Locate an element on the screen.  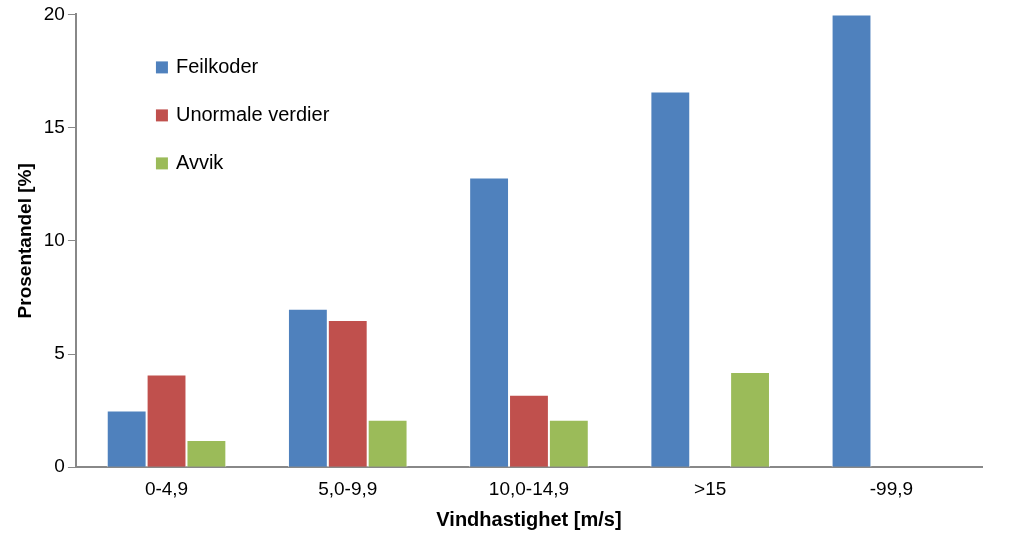
y-axis-title: Prosentandel [%] is located at coordinates (24, 241).